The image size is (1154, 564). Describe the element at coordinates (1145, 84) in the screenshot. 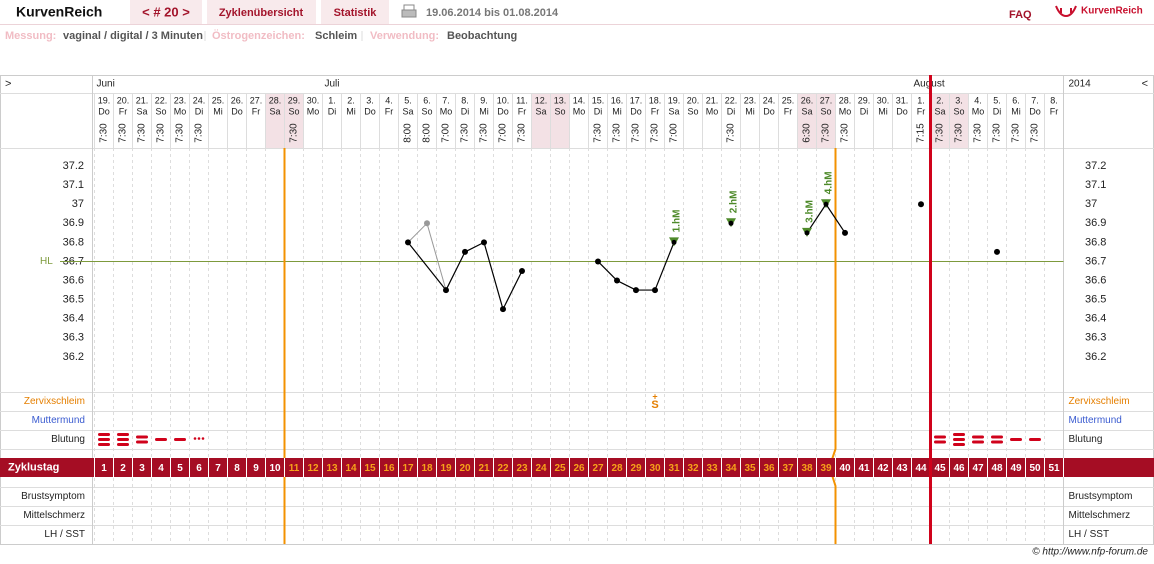

I see `nav-arrow: <` at that location.